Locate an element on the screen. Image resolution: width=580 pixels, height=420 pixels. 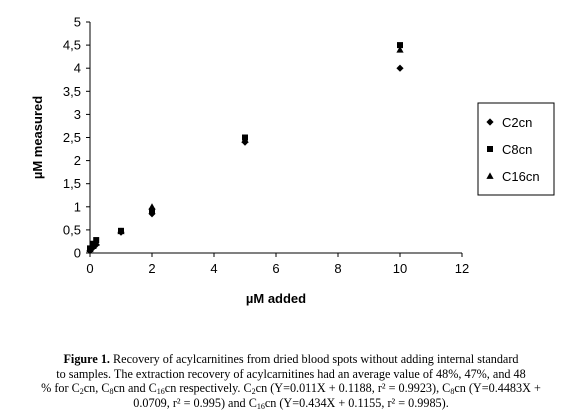
legend-label-c2cn: C2cn is located at coordinates (517, 122).